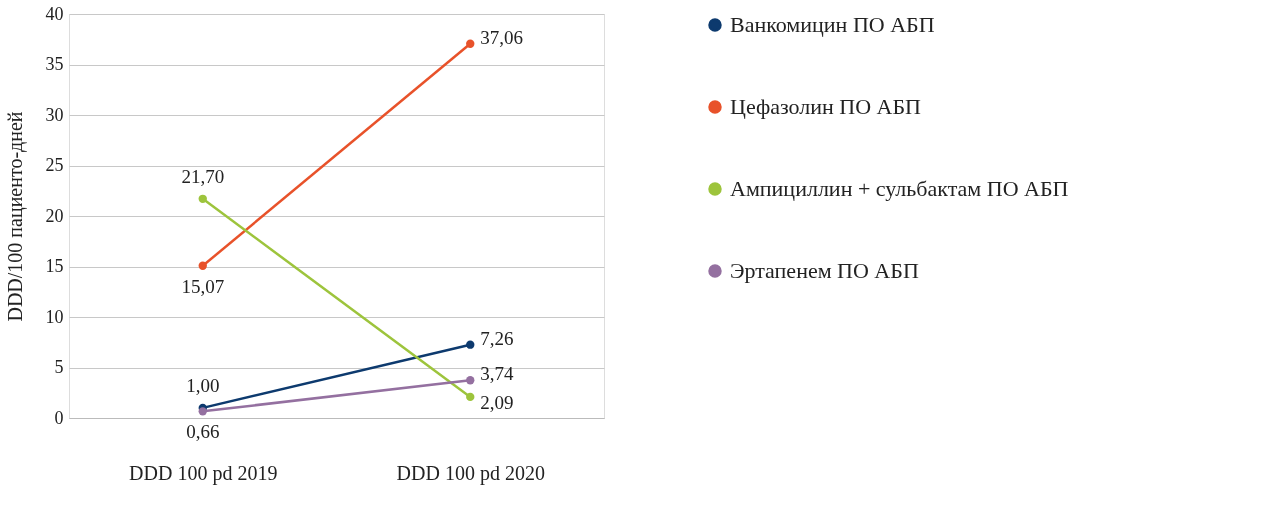 The height and width of the screenshot is (511, 1274). What do you see at coordinates (497, 374) in the screenshot?
I see `data-label: 3,74` at bounding box center [497, 374].